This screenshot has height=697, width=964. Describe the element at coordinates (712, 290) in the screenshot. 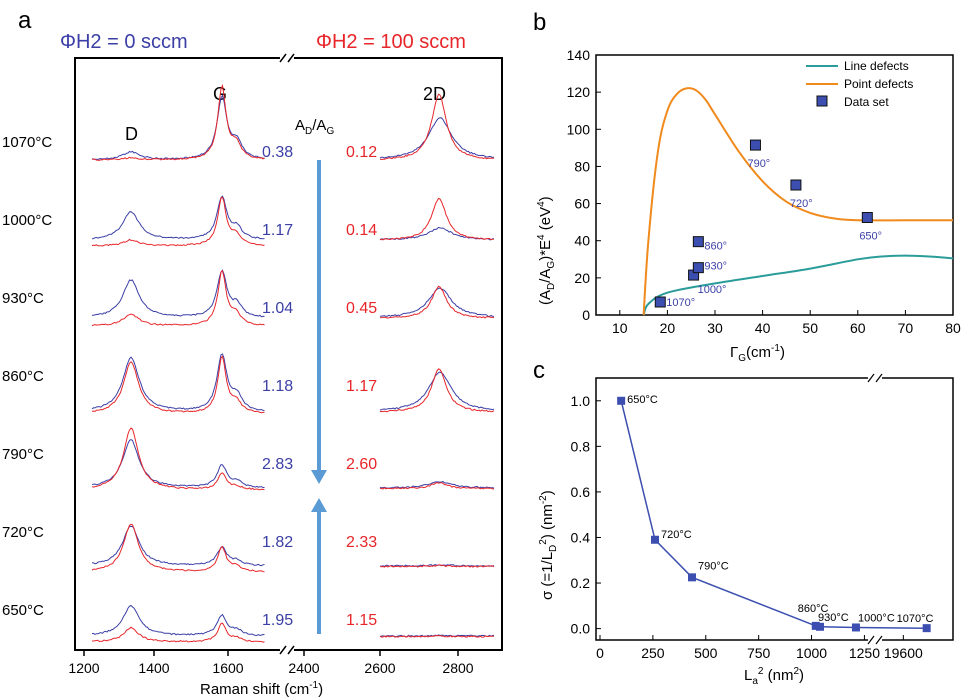

I see `data-point-label: 1000°` at that location.